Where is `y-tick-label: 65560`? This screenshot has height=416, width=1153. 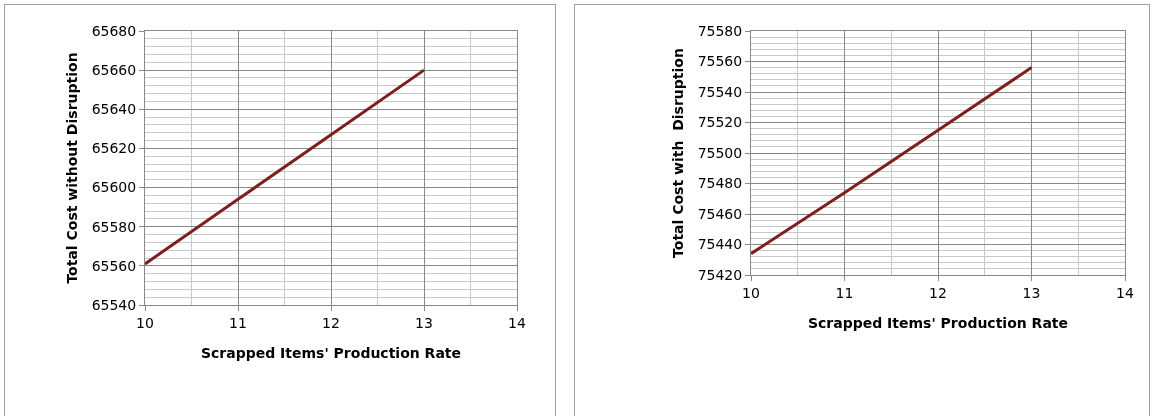 y-tick-label: 65560 is located at coordinates (114, 265).